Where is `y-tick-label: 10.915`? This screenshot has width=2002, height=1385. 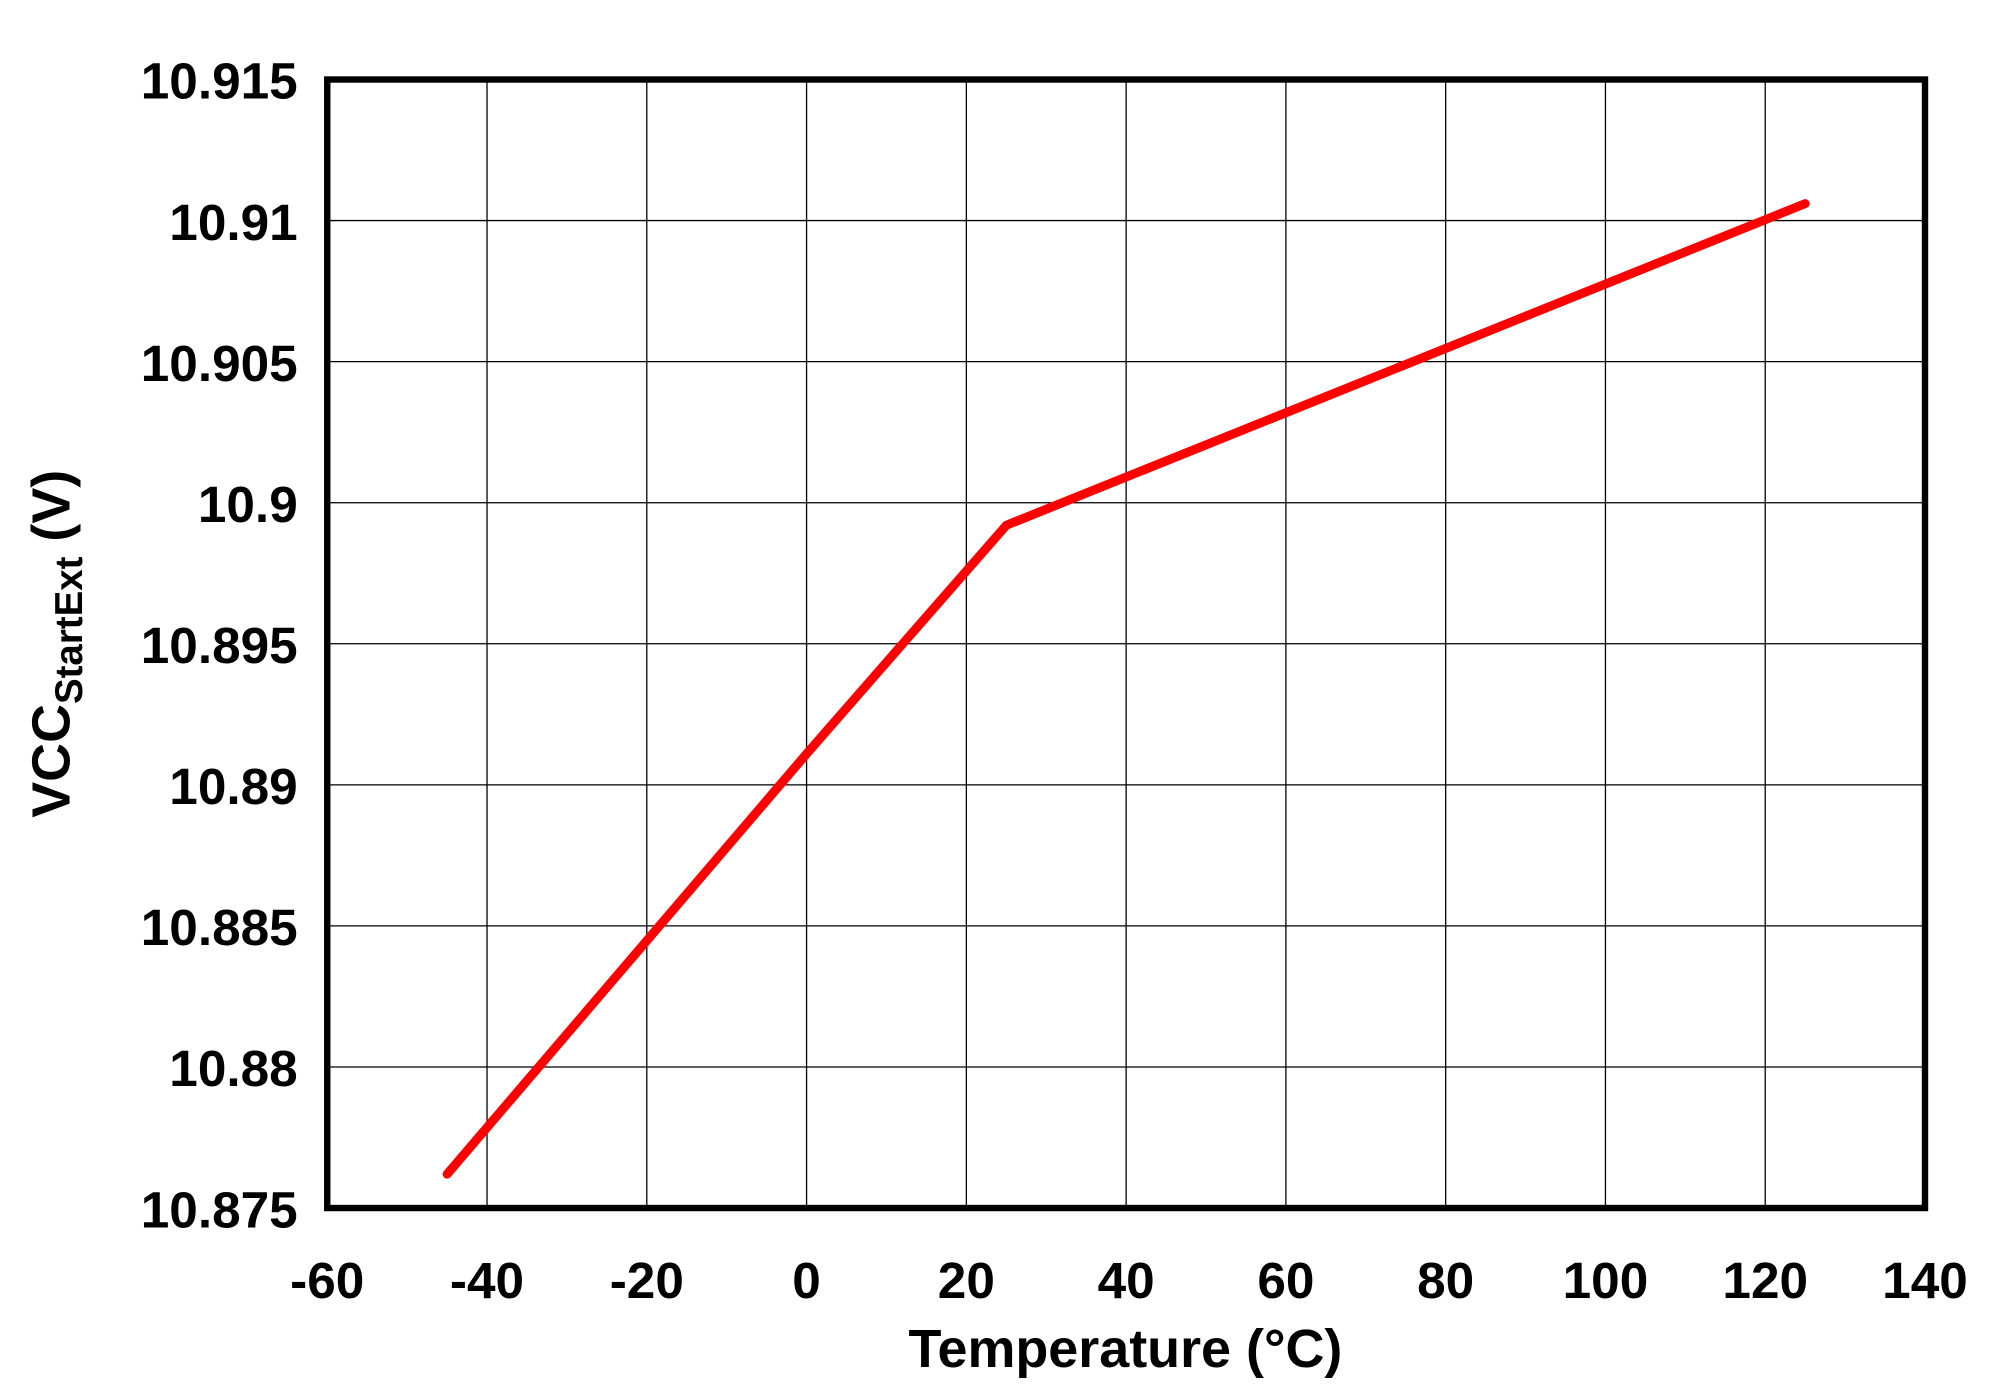
y-tick-label: 10.915 is located at coordinates (219, 81).